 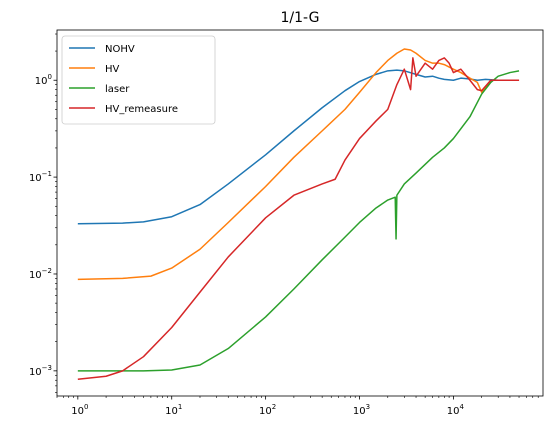 I want to click on x-tick-label-exponent: 1, so click(x=180, y=407).